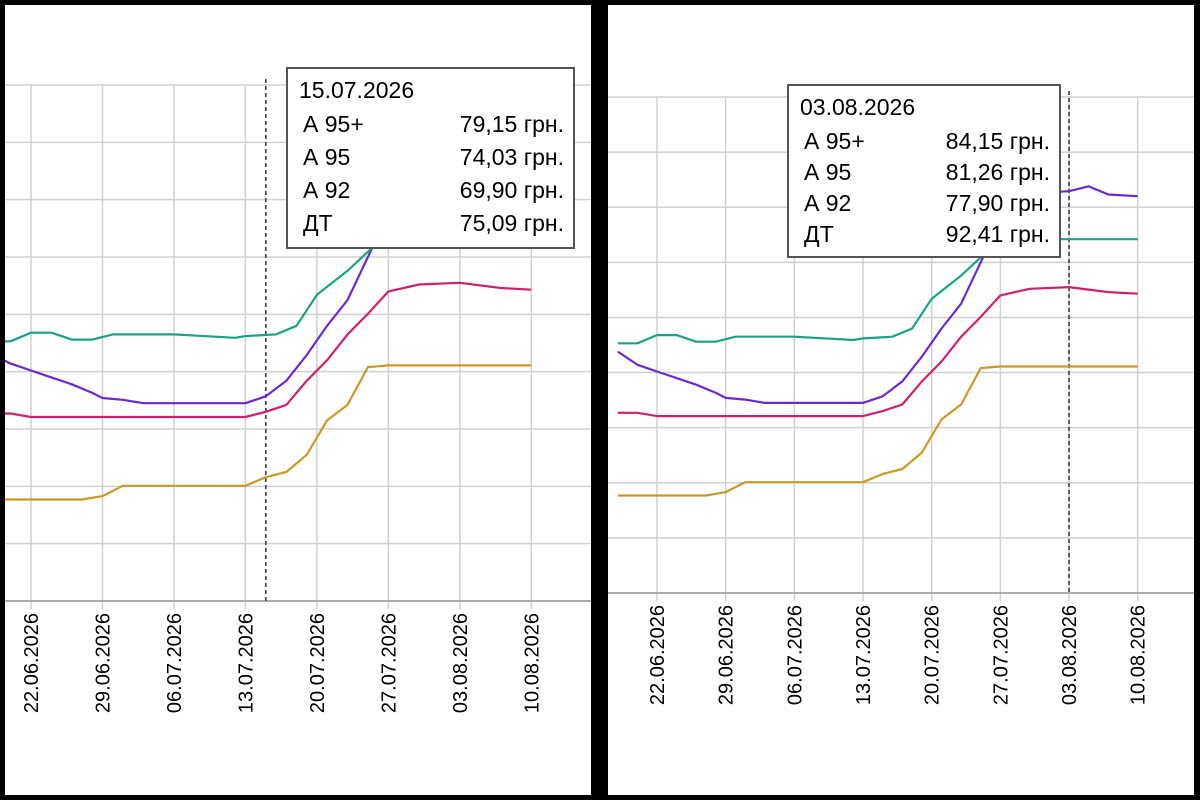 This screenshot has width=1200, height=800. What do you see at coordinates (512, 190) in the screenshot?
I see `tooltip-row-value: 69,90 грн.` at bounding box center [512, 190].